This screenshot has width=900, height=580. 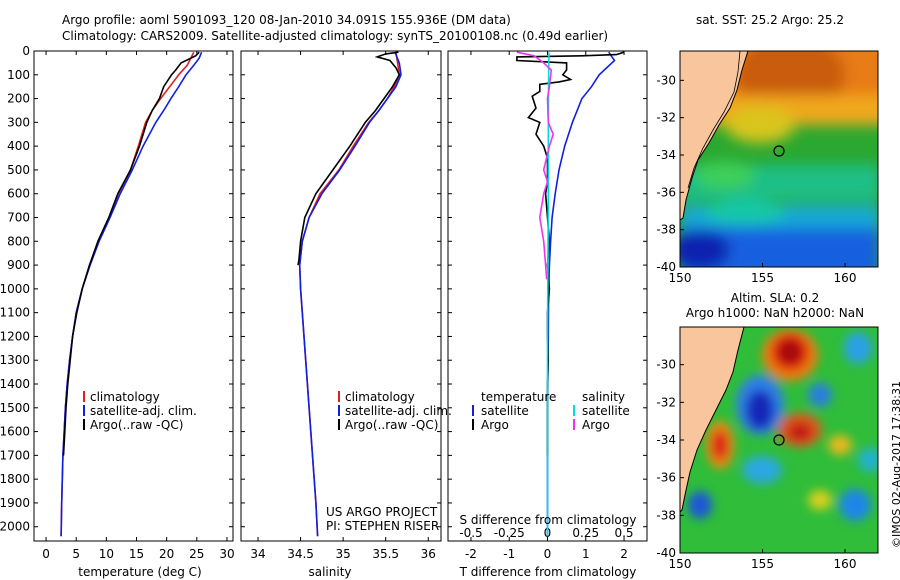 I want to click on x-tick-label: 34.5, so click(x=300, y=554).